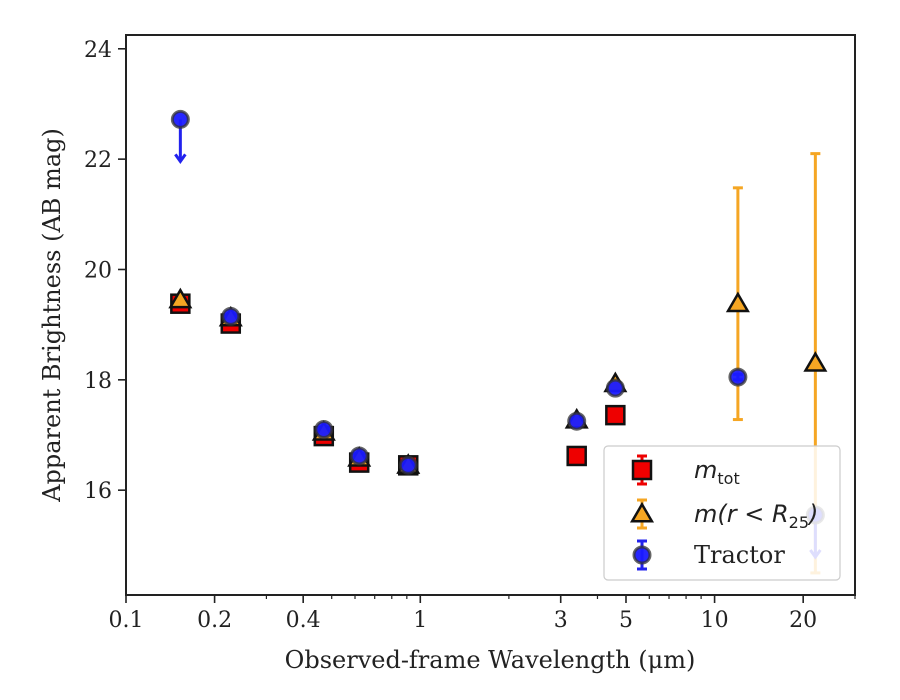  Describe the element at coordinates (303, 620) in the screenshot. I see `x-tick-label: 0.4` at that location.